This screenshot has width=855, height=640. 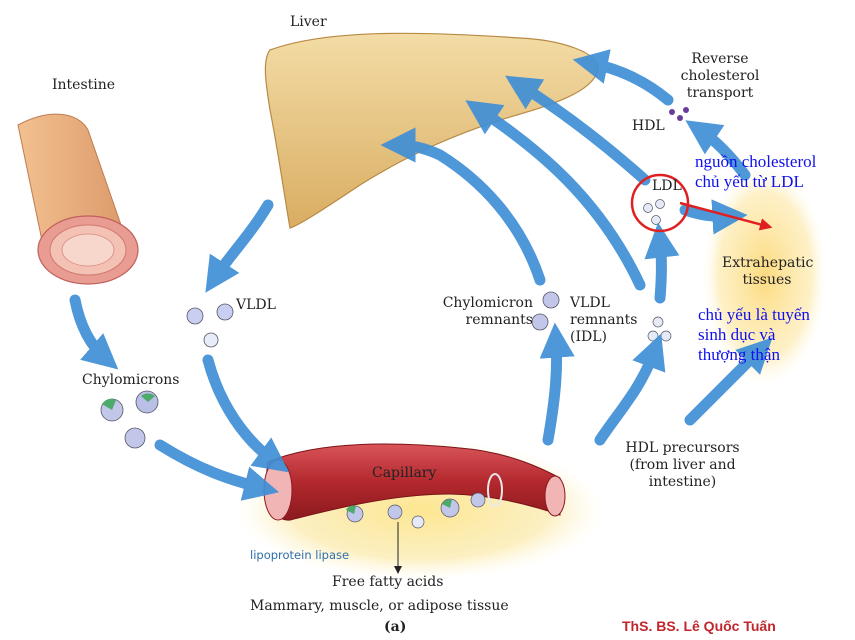 I want to click on hdl-label: HDL, so click(x=648, y=126).